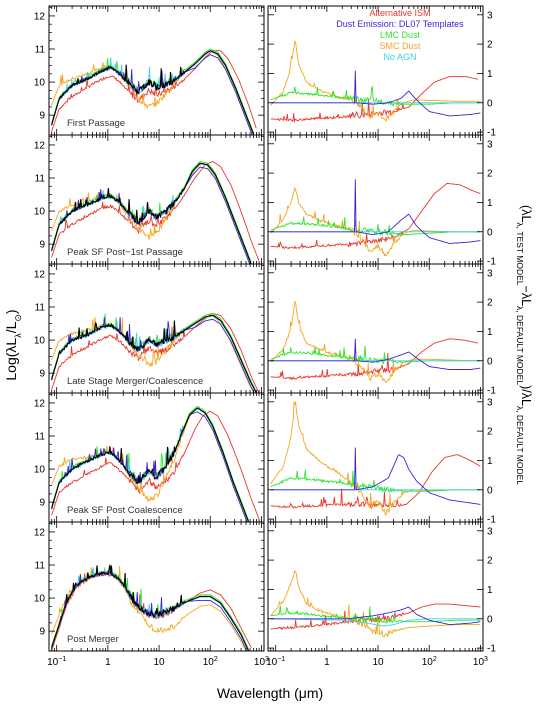 This screenshot has width=540, height=720. I want to click on sed-panel-3: 9 10 11 12 Late Stage Merger/Coalescence, so click(149, 328).